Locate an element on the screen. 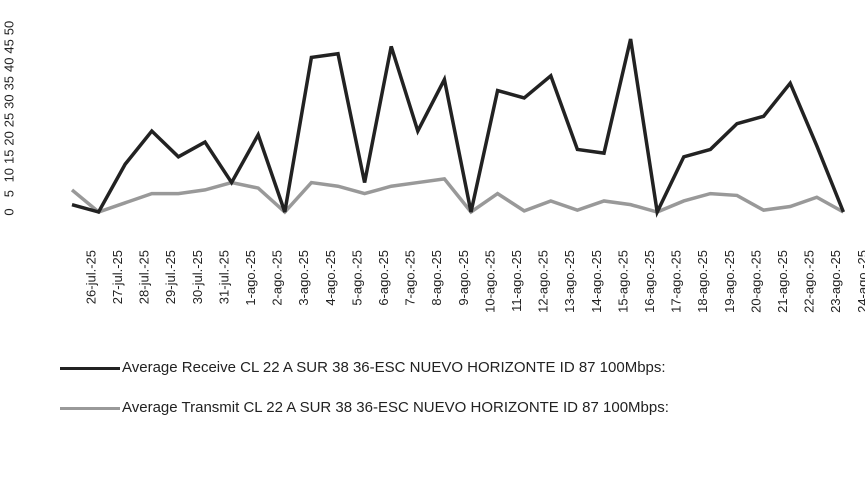 This screenshot has height=479, width=865. x-tick-label: 8-ago.-25 is located at coordinates (436, 278).